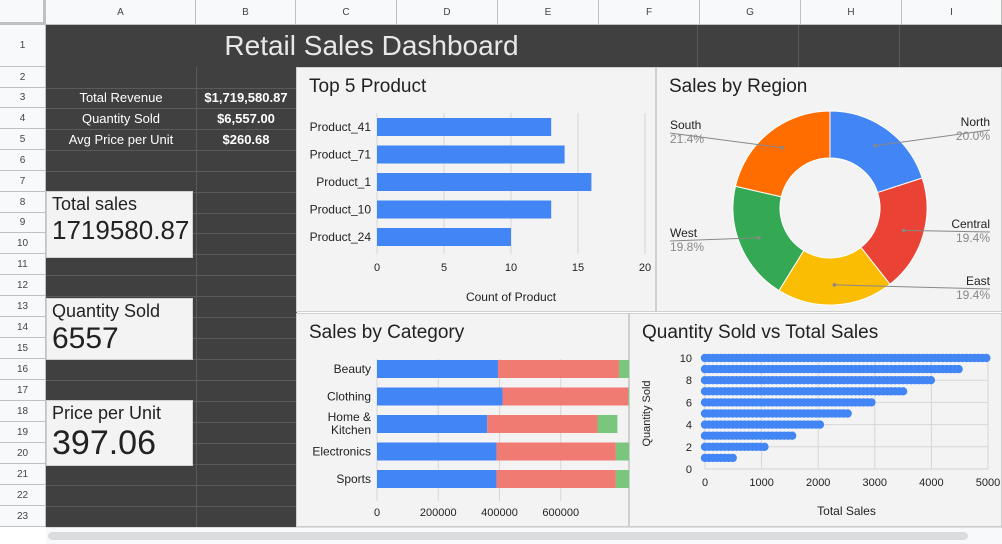  I want to click on kpi-value-avg-price: $260.68, so click(246, 139).